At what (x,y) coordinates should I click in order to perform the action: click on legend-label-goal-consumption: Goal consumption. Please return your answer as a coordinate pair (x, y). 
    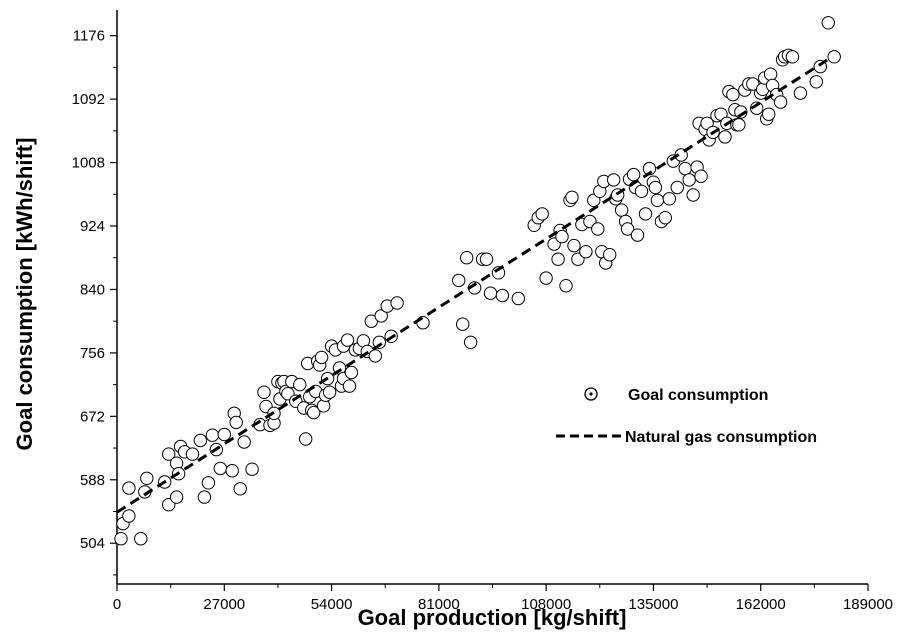
    Looking at the image, I should click on (698, 395).